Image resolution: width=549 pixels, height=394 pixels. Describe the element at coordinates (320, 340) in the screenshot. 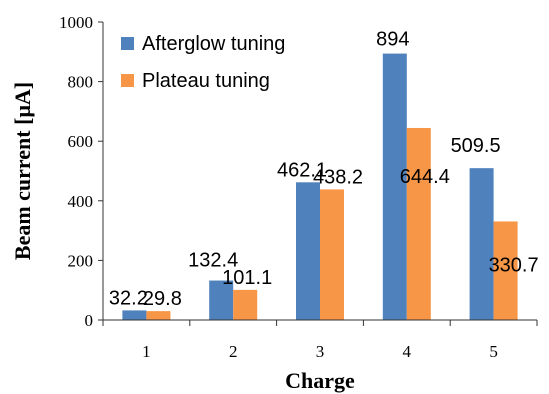

I see `x-ticks: 1 2 3 4 5` at that location.